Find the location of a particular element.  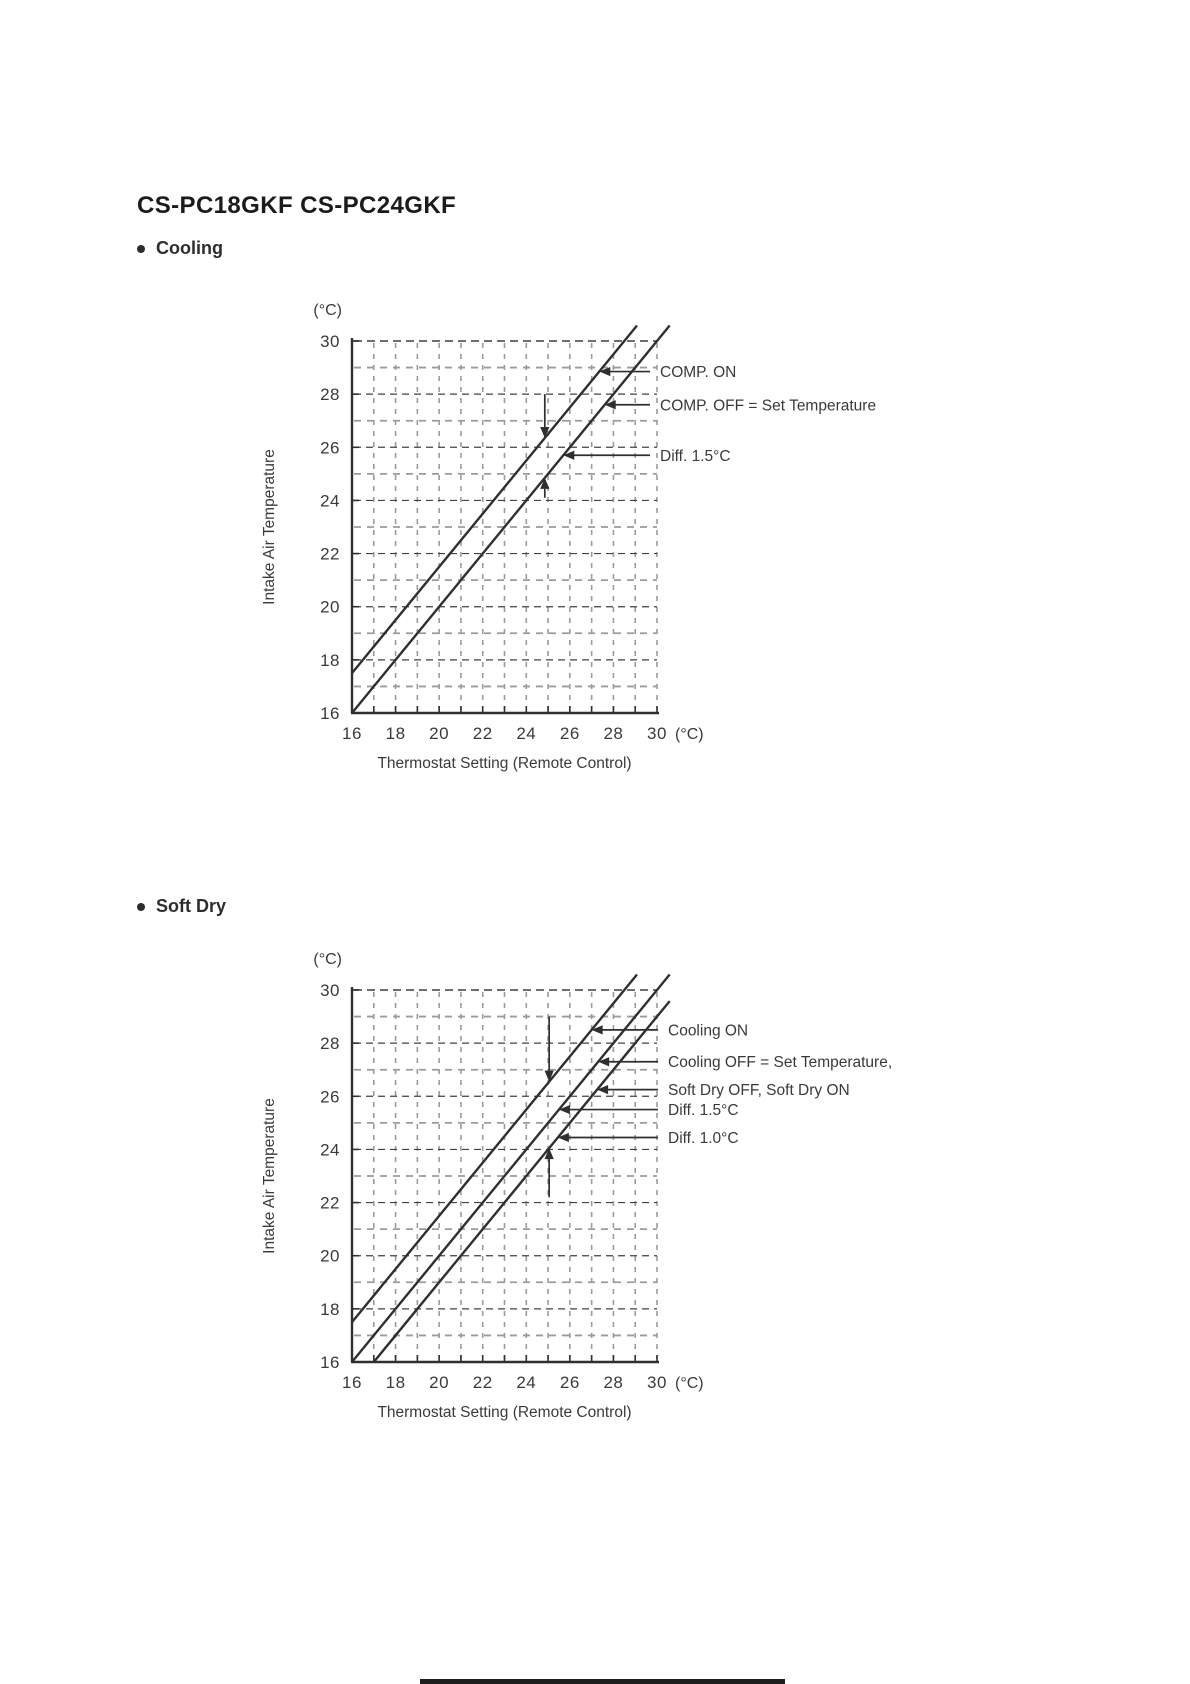

annotation-label: COMP. OFF = Set Temperature is located at coordinates (768, 405).